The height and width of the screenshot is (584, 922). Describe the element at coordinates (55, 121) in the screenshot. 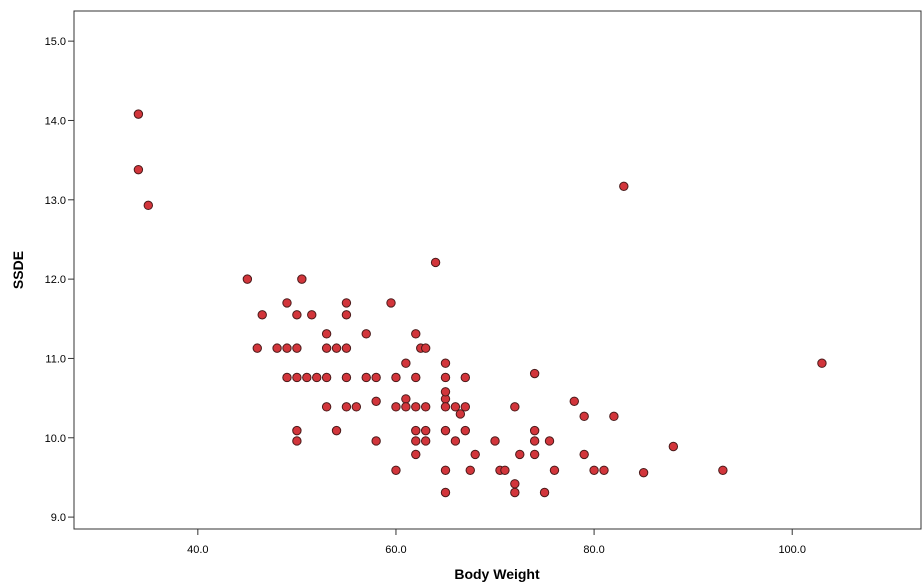

I see `y-tick-label: 14.0` at that location.